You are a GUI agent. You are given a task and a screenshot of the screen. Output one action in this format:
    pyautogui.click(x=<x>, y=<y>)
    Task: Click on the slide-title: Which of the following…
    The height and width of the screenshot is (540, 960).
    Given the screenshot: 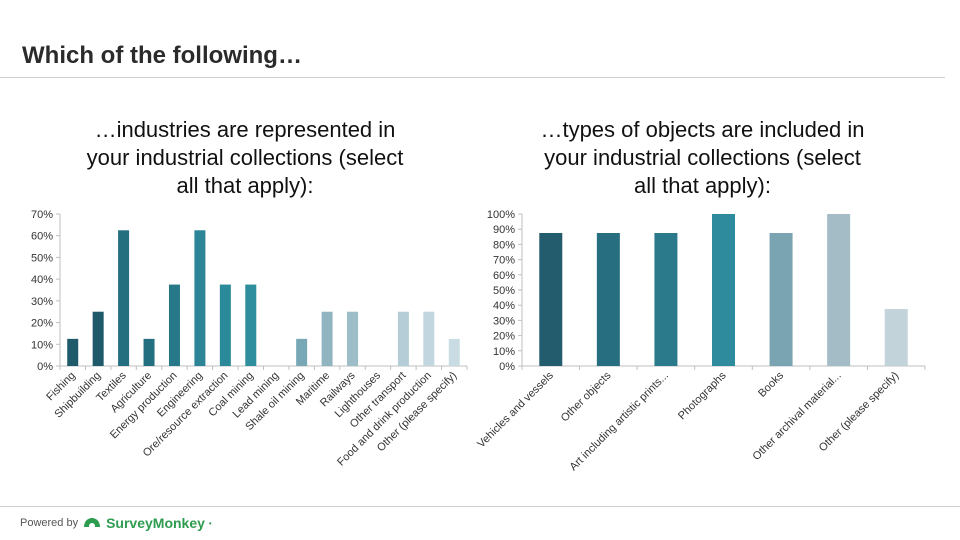 What is the action you would take?
    pyautogui.click(x=162, y=55)
    